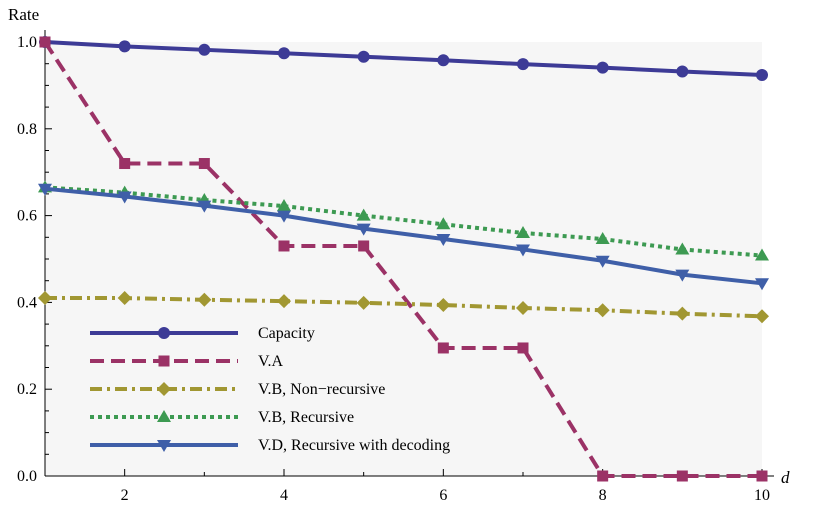  I want to click on x-axis-title: d, so click(785, 477).